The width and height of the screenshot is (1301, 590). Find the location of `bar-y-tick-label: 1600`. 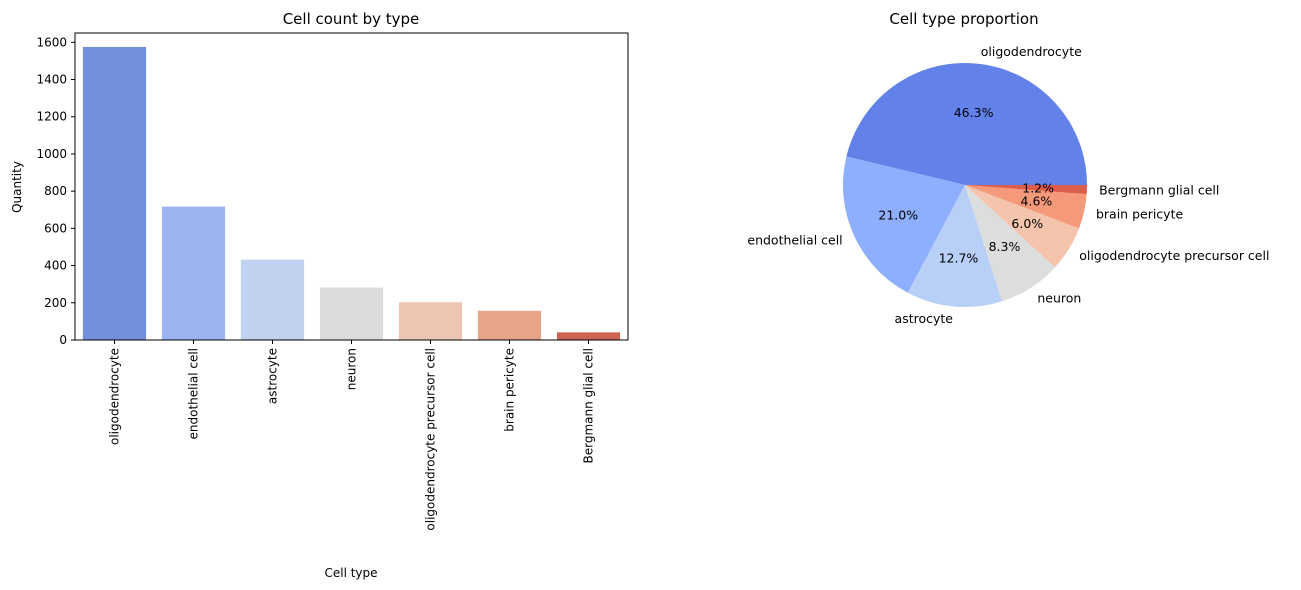

bar-y-tick-label: 1600 is located at coordinates (51, 42).